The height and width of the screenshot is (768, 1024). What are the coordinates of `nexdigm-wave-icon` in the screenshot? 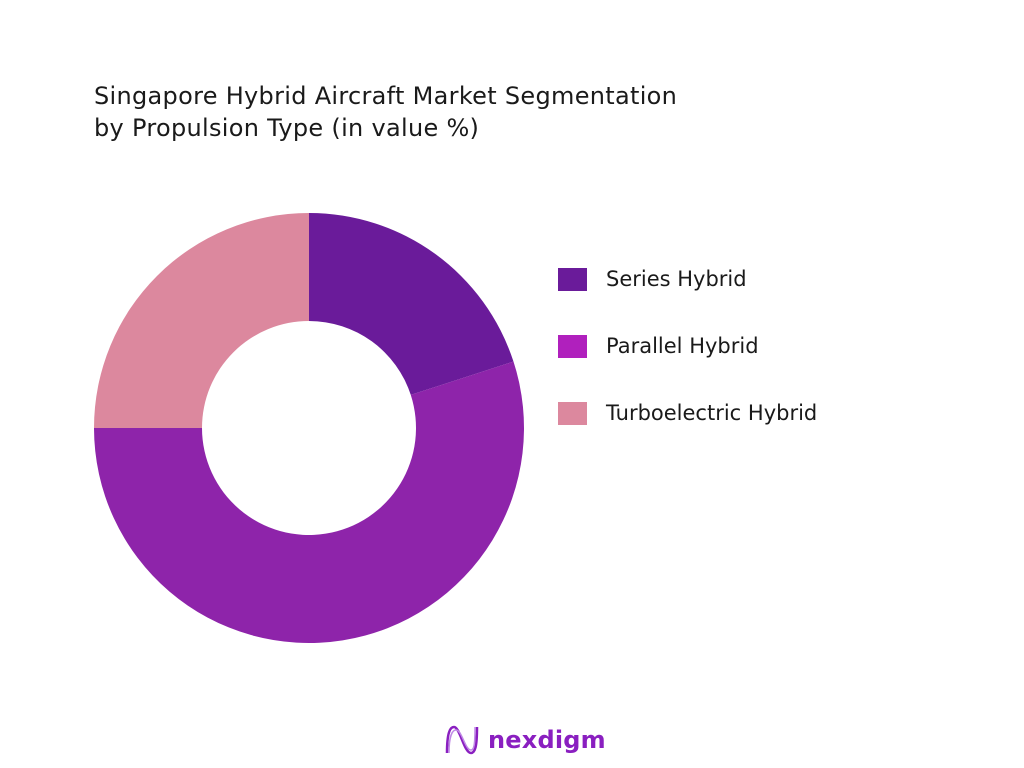 It's located at (462, 740).